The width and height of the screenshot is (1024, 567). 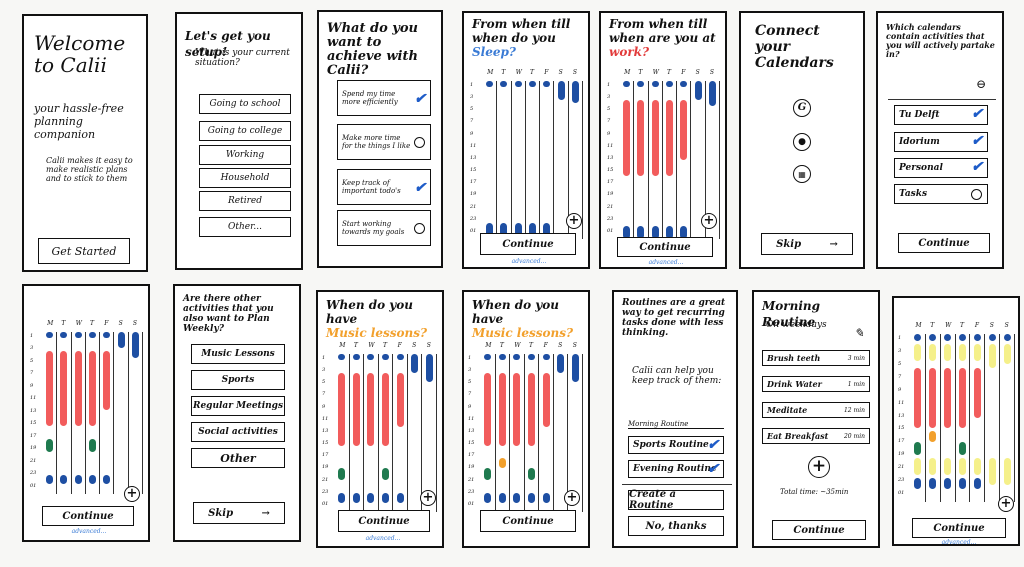 I want to click on routine-item-partial: Morning Routine, so click(x=676, y=424).